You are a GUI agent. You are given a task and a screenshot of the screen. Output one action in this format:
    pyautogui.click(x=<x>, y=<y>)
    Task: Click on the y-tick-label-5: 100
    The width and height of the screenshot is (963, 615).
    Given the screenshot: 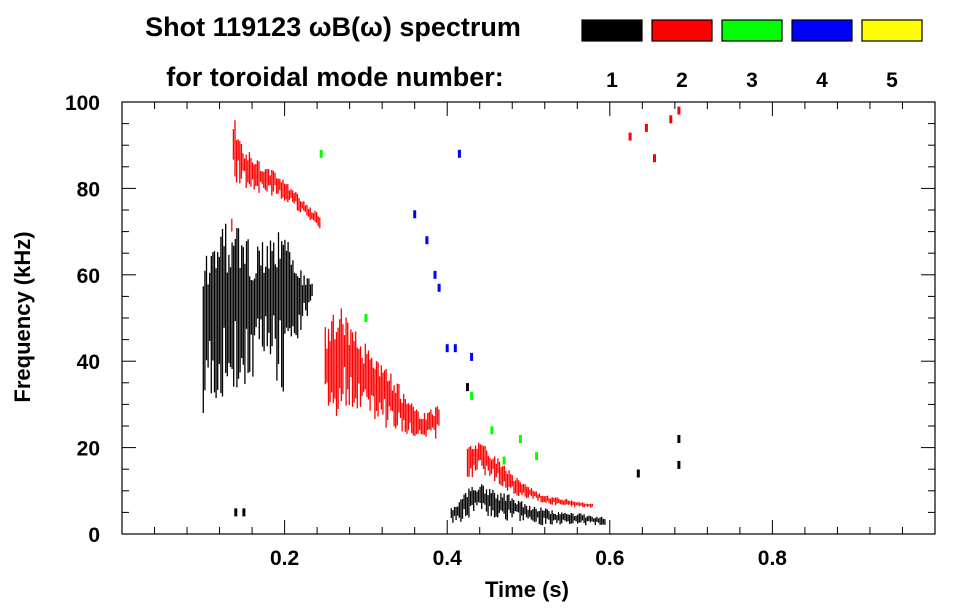 What is the action you would take?
    pyautogui.click(x=82, y=103)
    